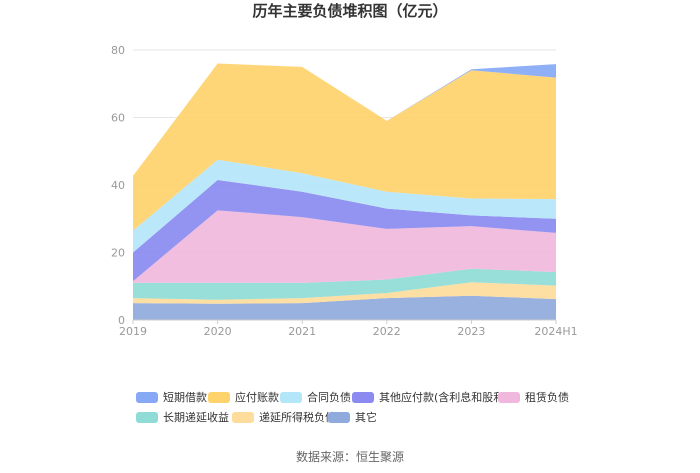 The height and width of the screenshot is (473, 700). Describe the element at coordinates (196, 417) in the screenshot. I see `legend-label: 长期递延收益` at that location.